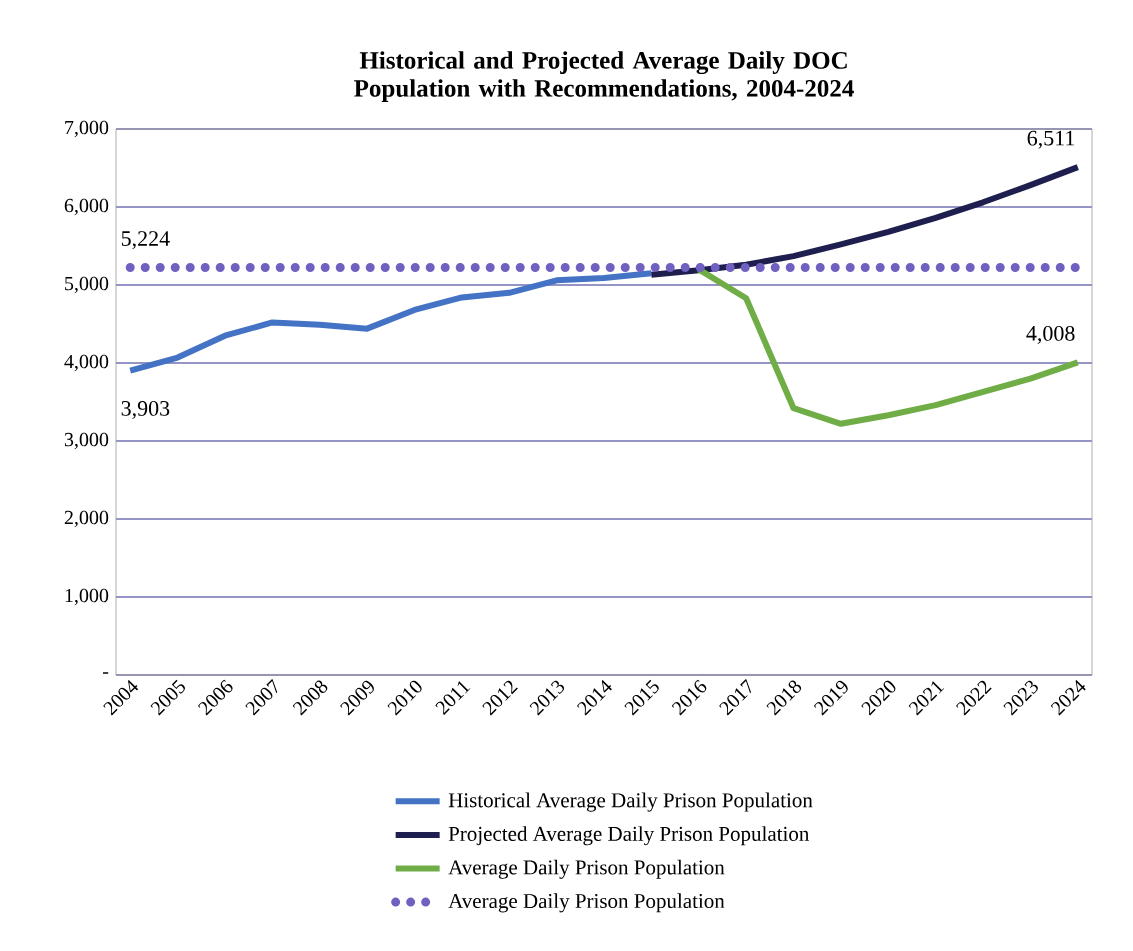 The height and width of the screenshot is (951, 1133). I want to click on data-label: 4,008, so click(1050, 334).